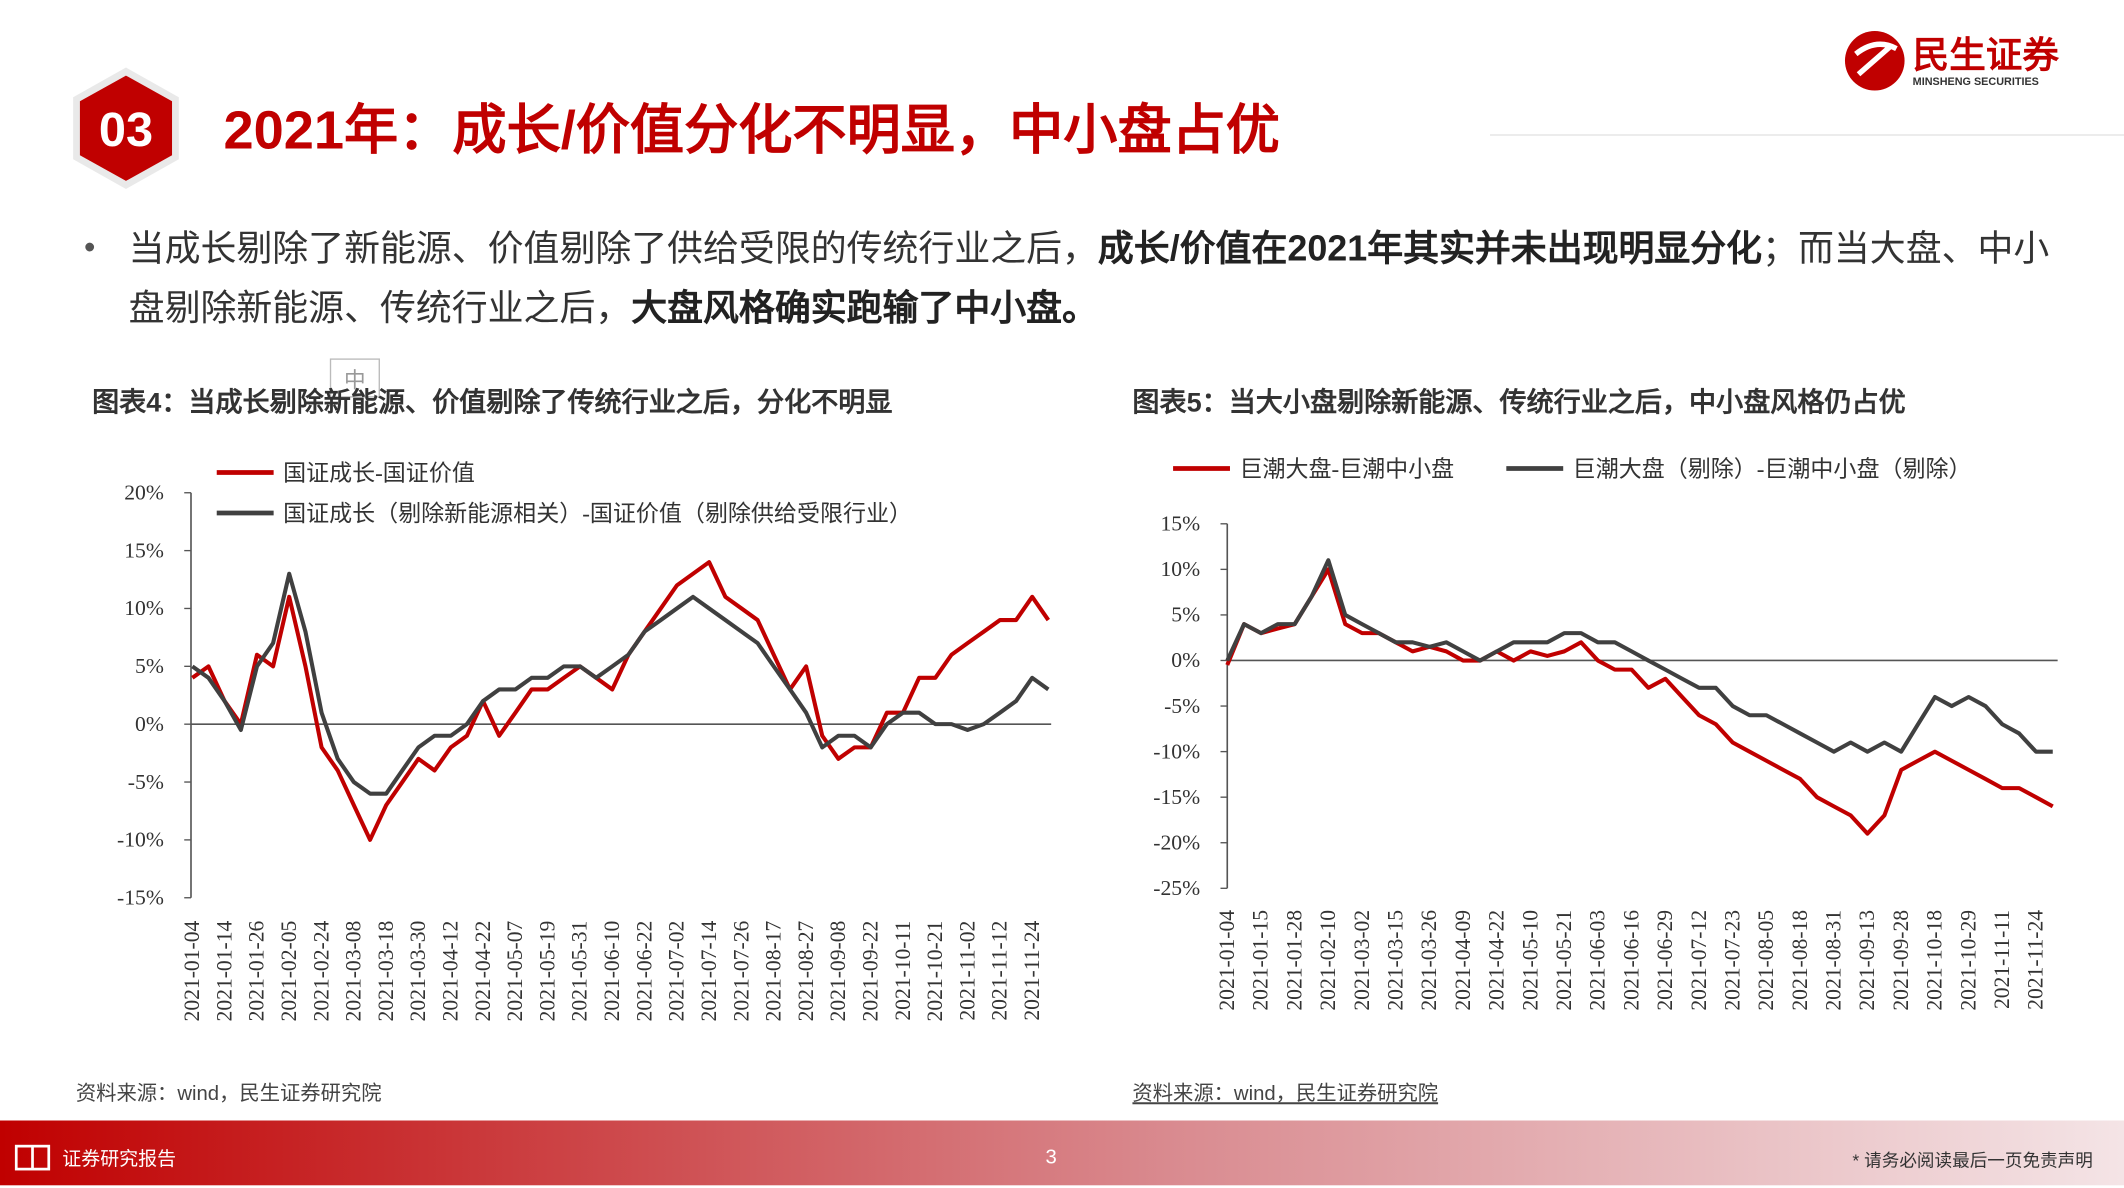 The height and width of the screenshot is (1188, 2124). What do you see at coordinates (1972, 1160) in the screenshot?
I see `disclaimer: * 请务必阅读最后一页免责声明` at bounding box center [1972, 1160].